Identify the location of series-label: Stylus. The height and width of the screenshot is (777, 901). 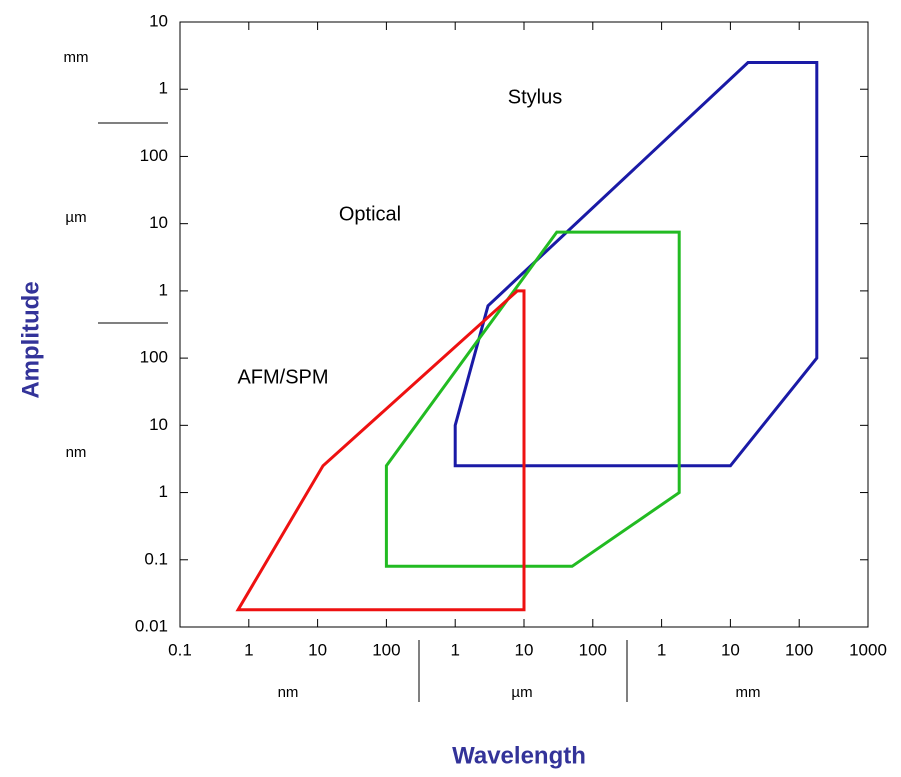
(535, 97).